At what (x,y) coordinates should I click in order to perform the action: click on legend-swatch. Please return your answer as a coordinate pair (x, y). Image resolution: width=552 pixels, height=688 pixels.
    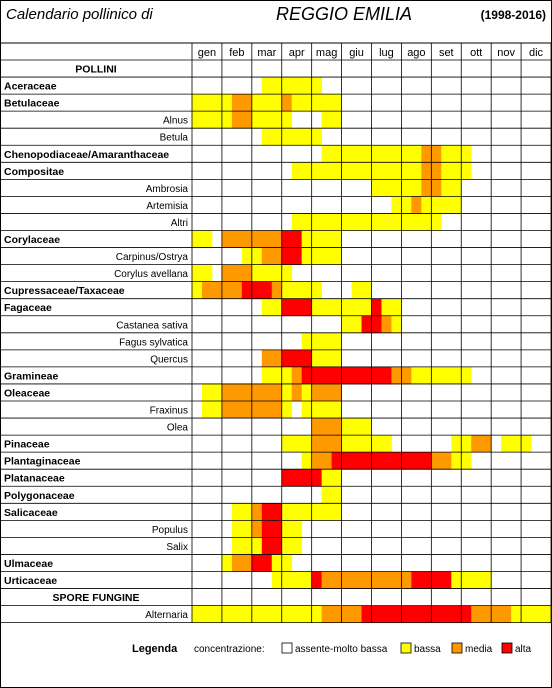
    Looking at the image, I should click on (507, 648).